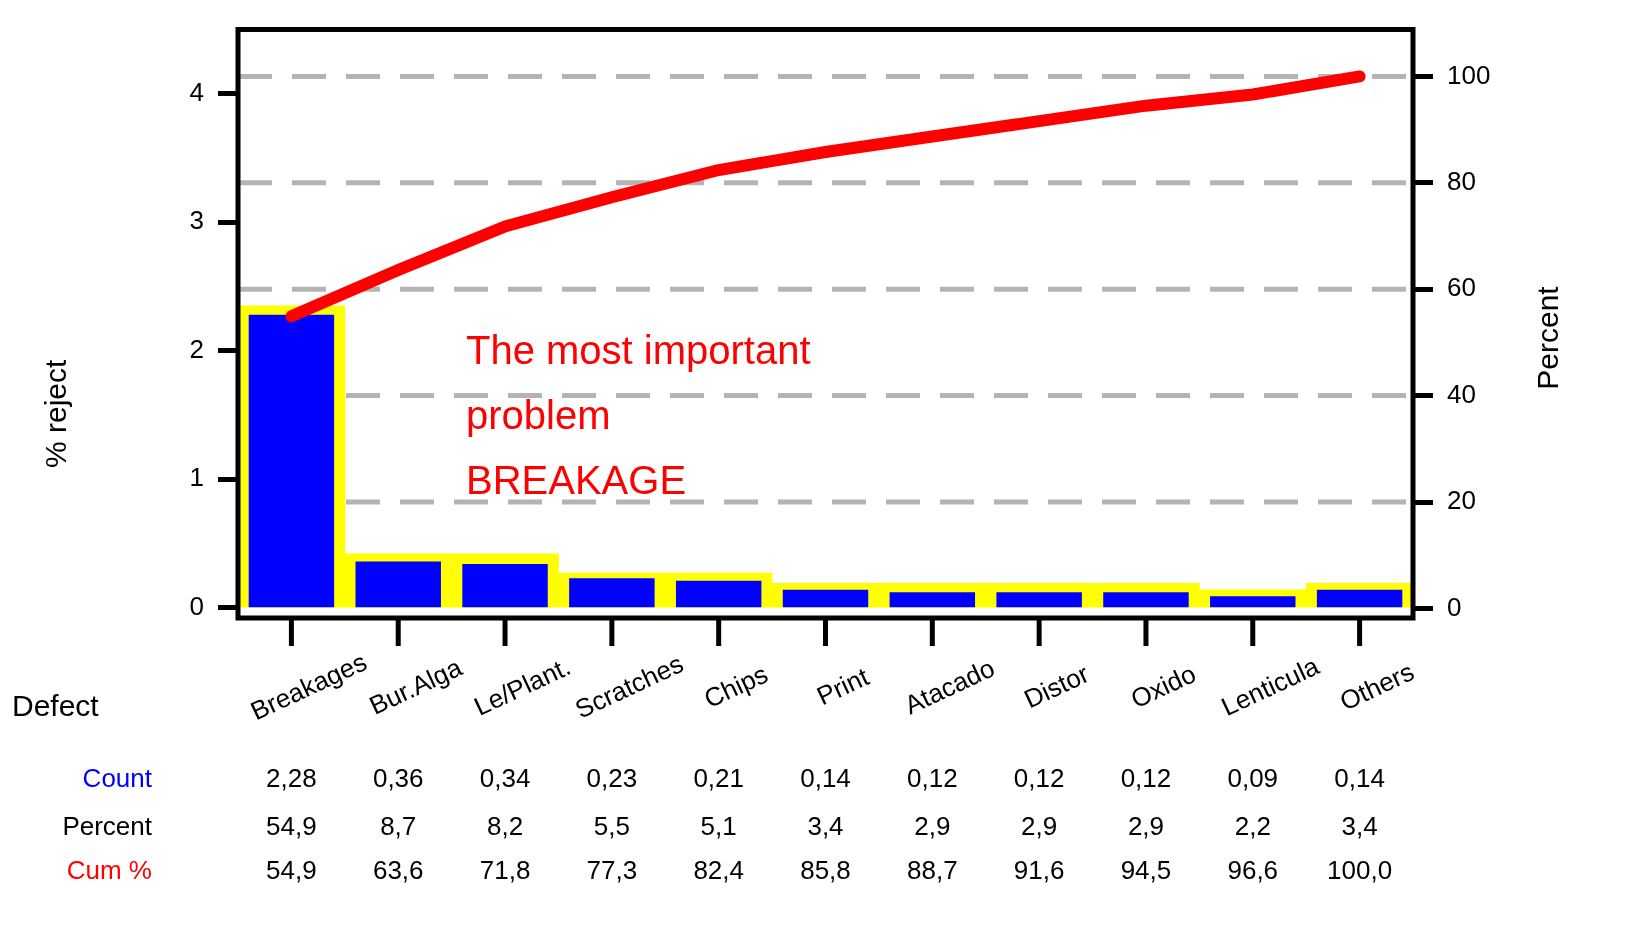  I want to click on text: 2,2, so click(1252, 826).